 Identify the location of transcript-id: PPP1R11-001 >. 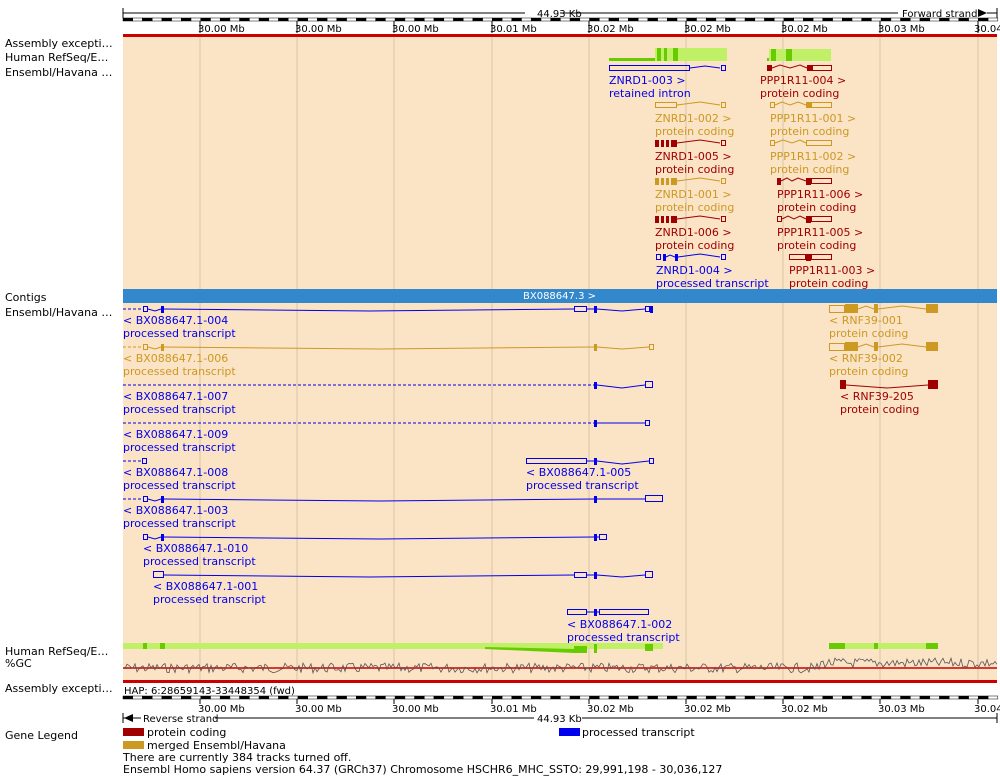
(813, 118).